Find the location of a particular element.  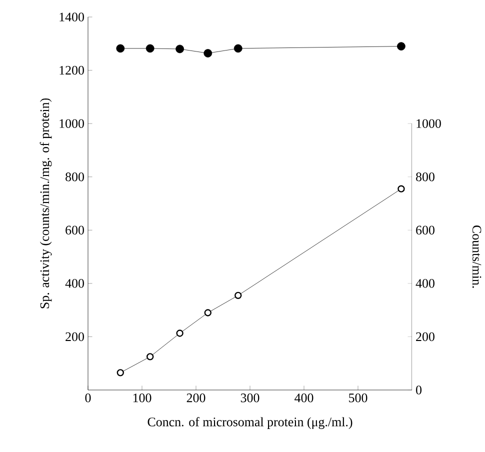

x-tick-label: 400 is located at coordinates (304, 398).